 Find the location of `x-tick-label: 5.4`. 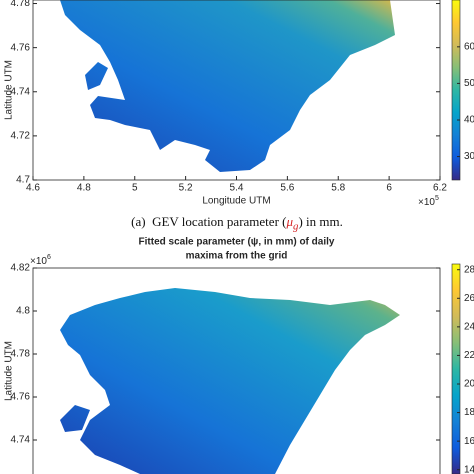

x-tick-label: 5.4 is located at coordinates (237, 188).